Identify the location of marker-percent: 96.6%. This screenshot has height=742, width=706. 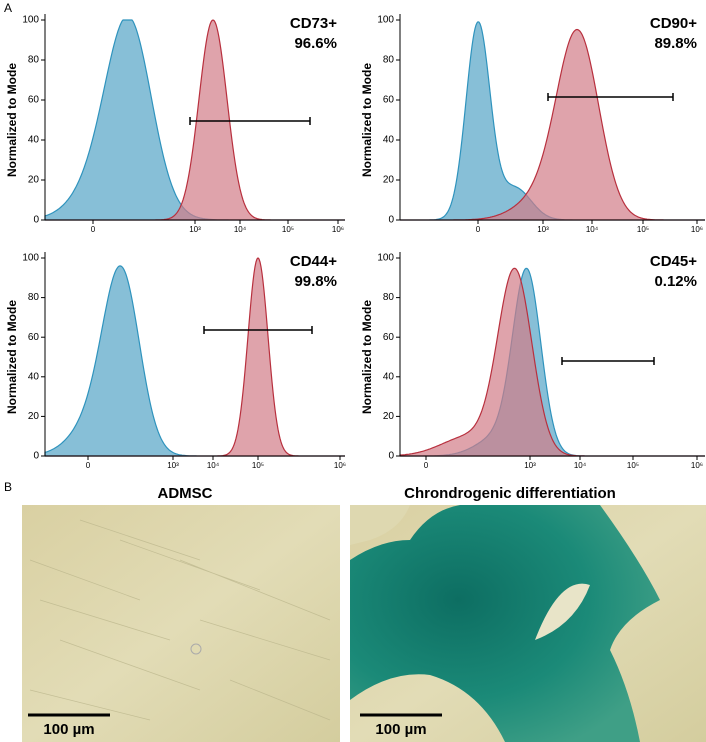
(315, 43).